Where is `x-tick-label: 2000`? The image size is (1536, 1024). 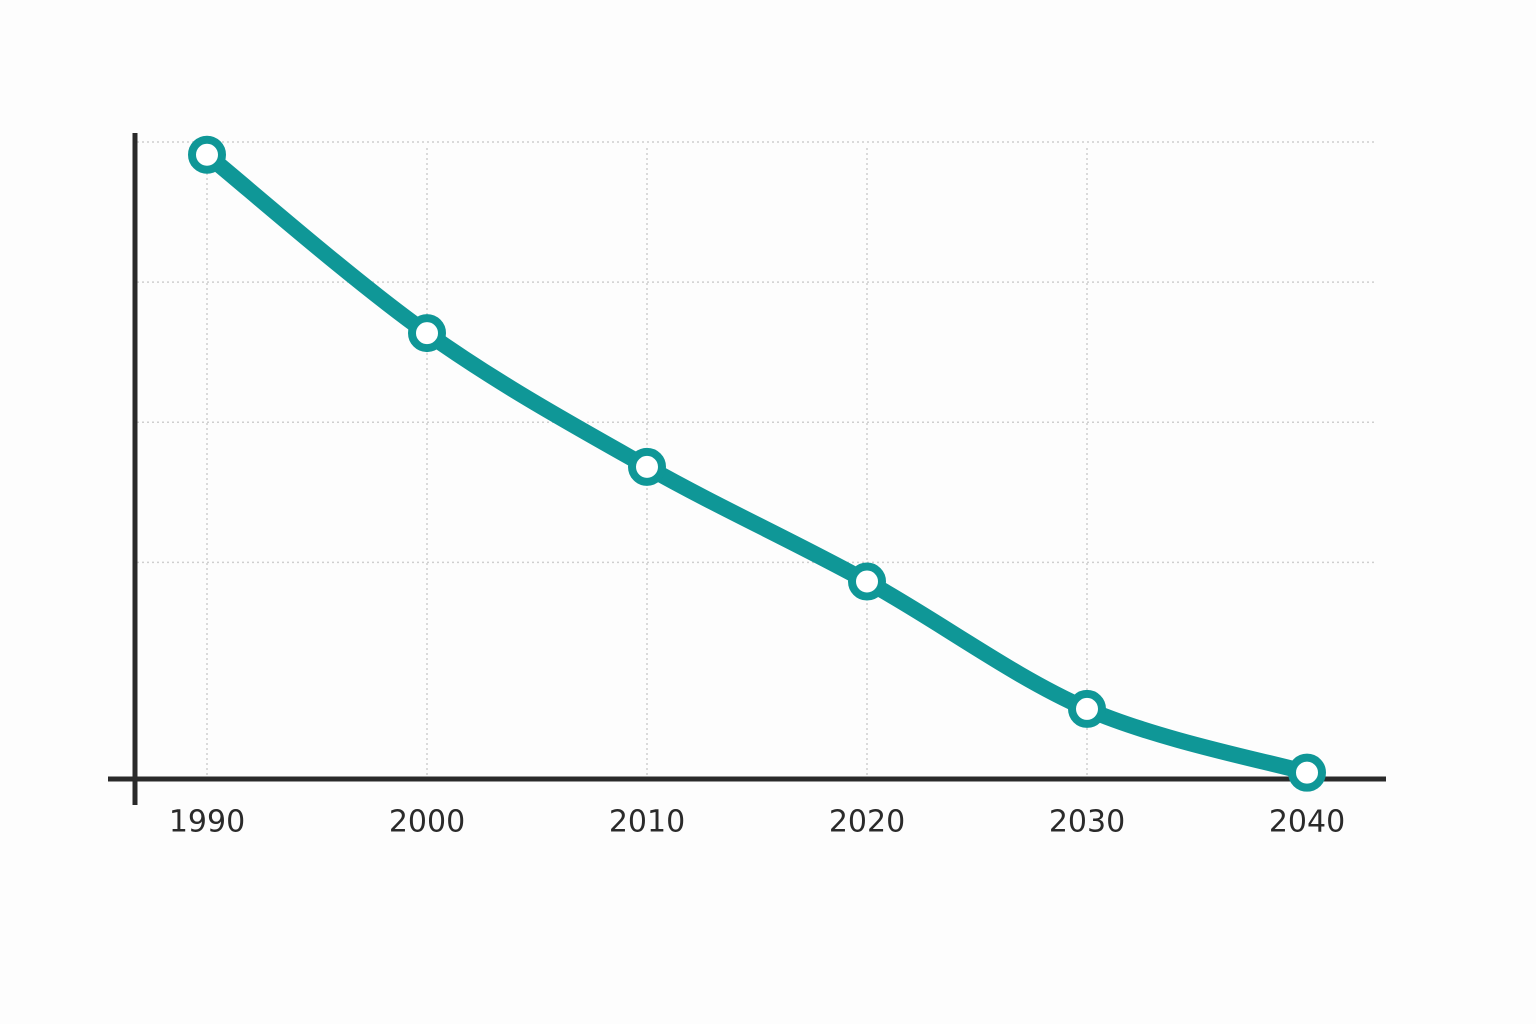 x-tick-label: 2000 is located at coordinates (427, 822).